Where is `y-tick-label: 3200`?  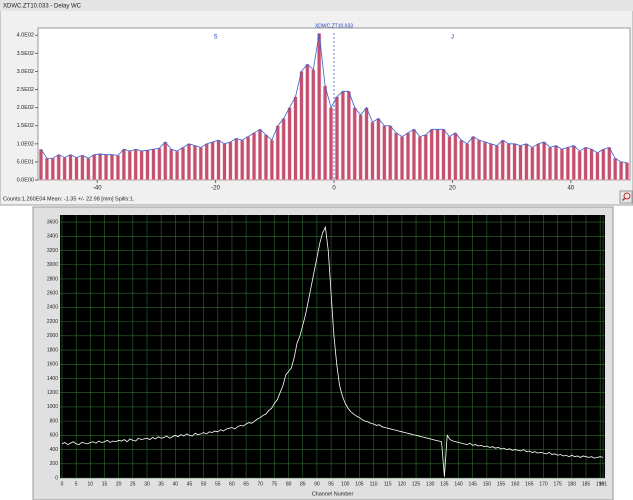
y-tick-label: 3200 is located at coordinates (52, 251).